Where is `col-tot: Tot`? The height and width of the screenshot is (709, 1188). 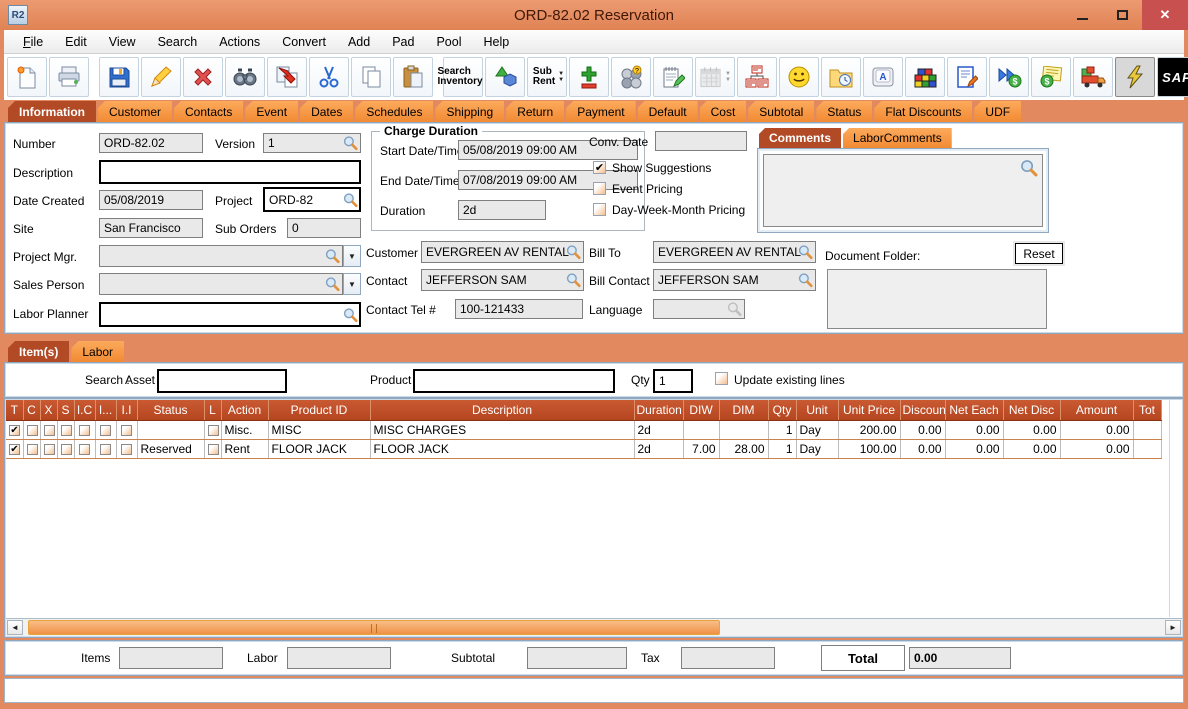 col-tot: Tot is located at coordinates (1147, 410).